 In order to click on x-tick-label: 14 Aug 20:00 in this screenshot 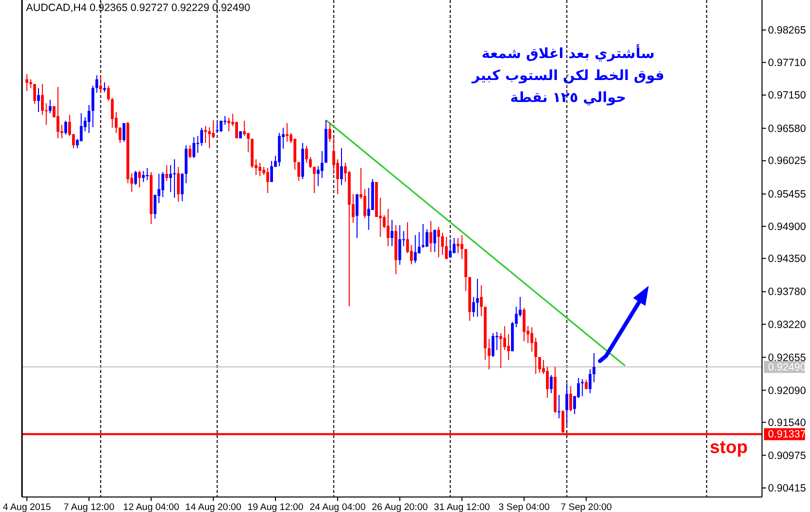, I will do `click(213, 507)`.